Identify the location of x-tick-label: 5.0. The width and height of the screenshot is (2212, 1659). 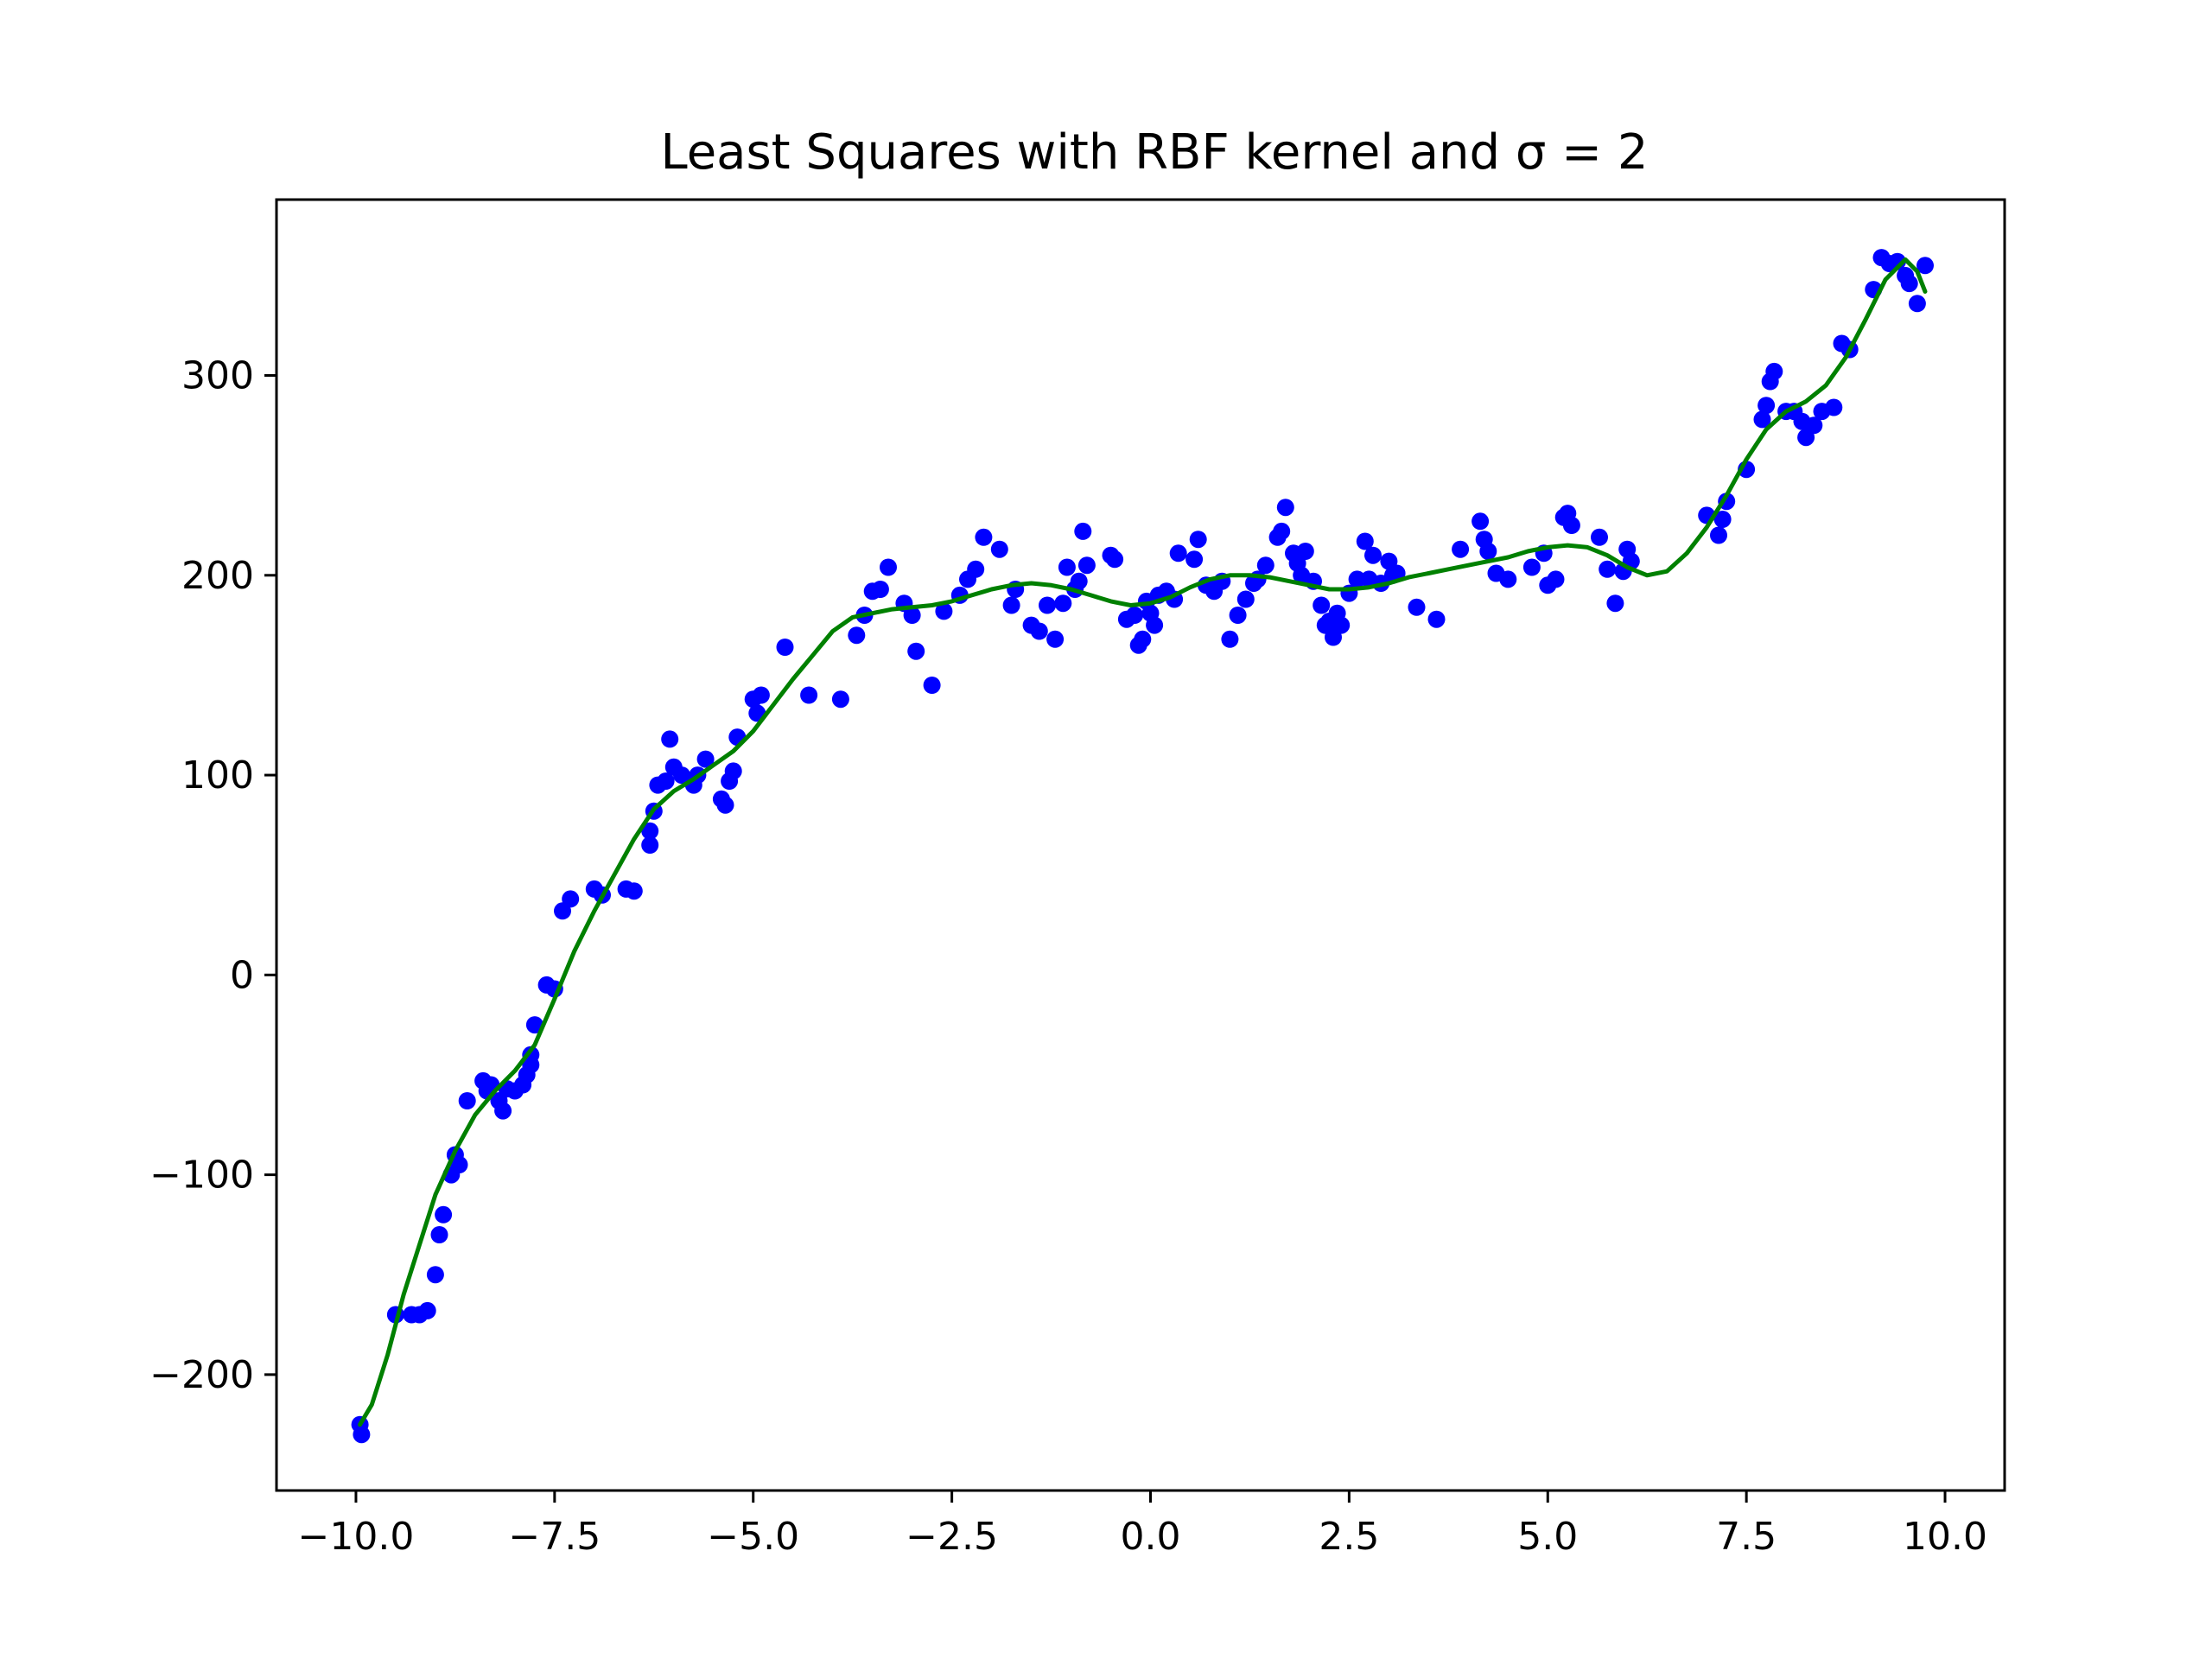
(1547, 1537).